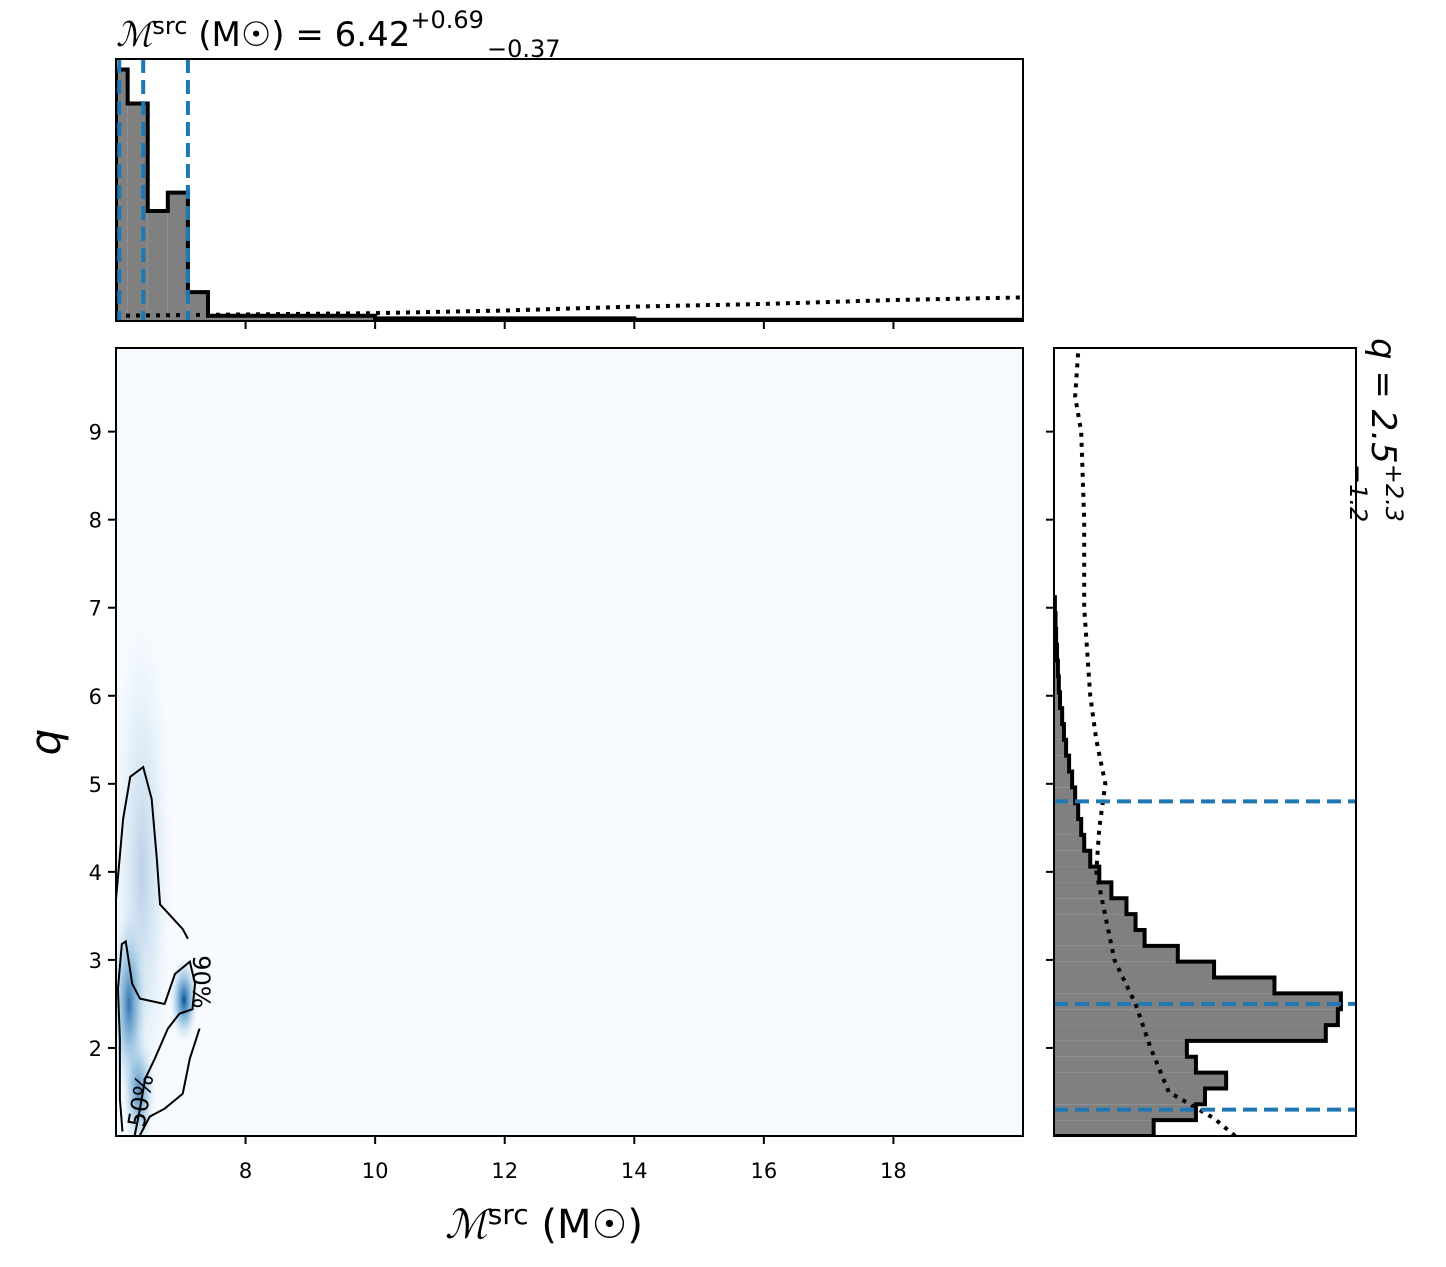 This screenshot has height=1267, width=1446. Describe the element at coordinates (634, 1171) in the screenshot. I see `x-tick-label: 14` at that location.